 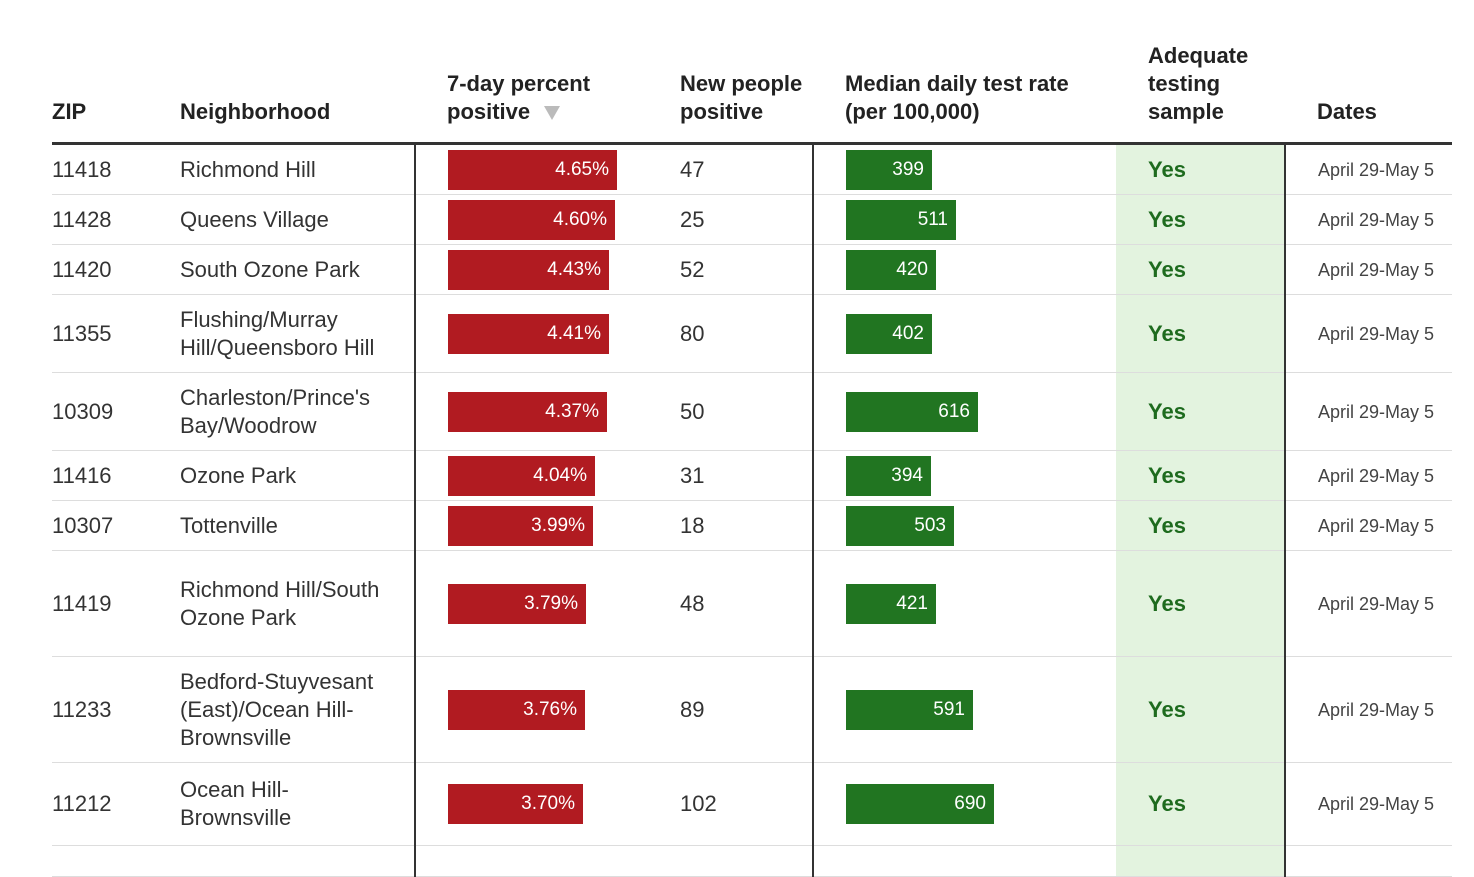 What do you see at coordinates (900, 525) in the screenshot?
I see `test-rate-bar: 503` at bounding box center [900, 525].